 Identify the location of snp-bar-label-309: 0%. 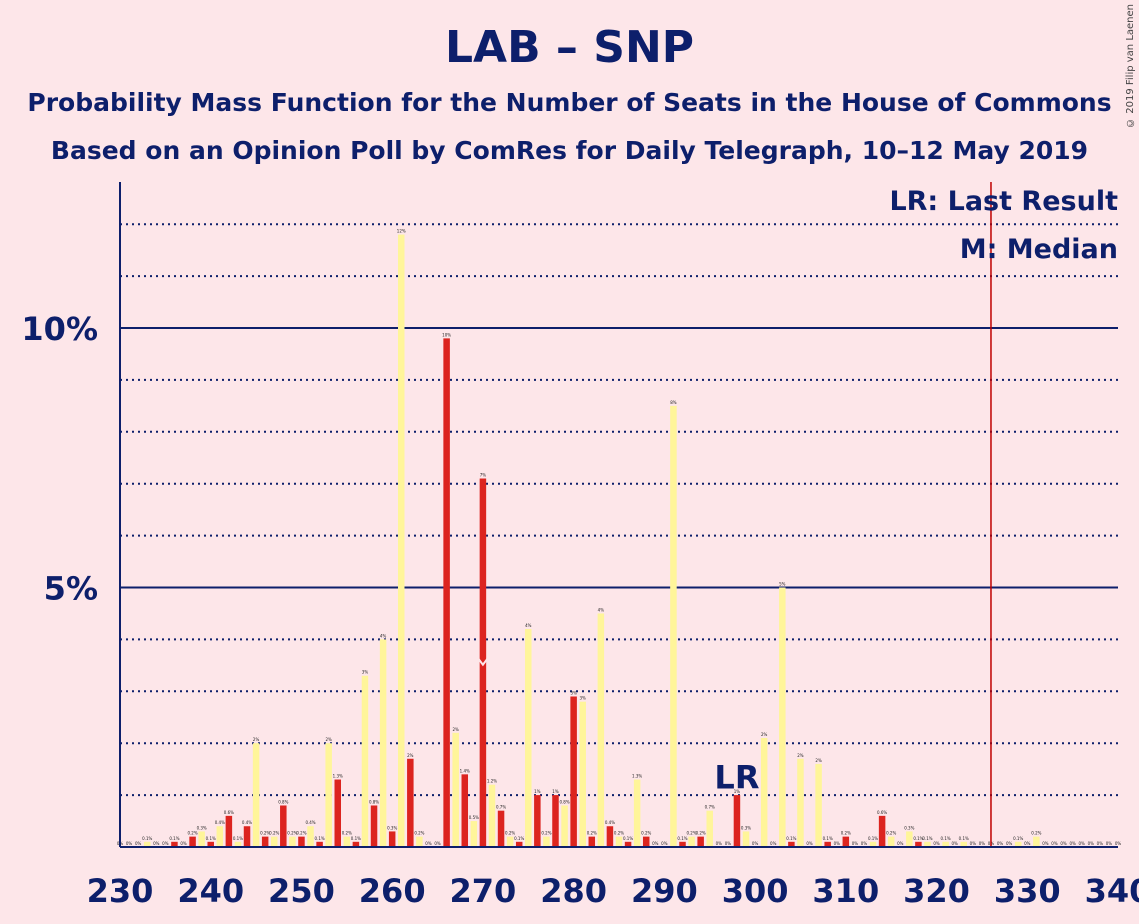
(837, 843).